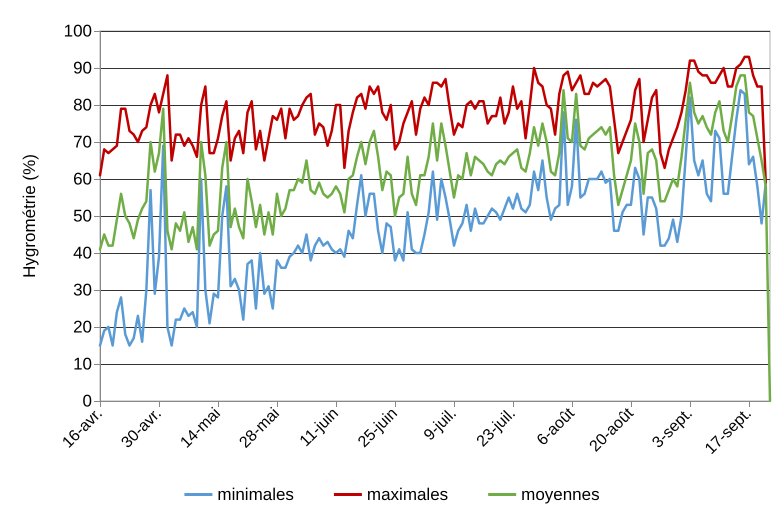 The height and width of the screenshot is (514, 784). I want to click on y-tick-label: 80, so click(82, 105).